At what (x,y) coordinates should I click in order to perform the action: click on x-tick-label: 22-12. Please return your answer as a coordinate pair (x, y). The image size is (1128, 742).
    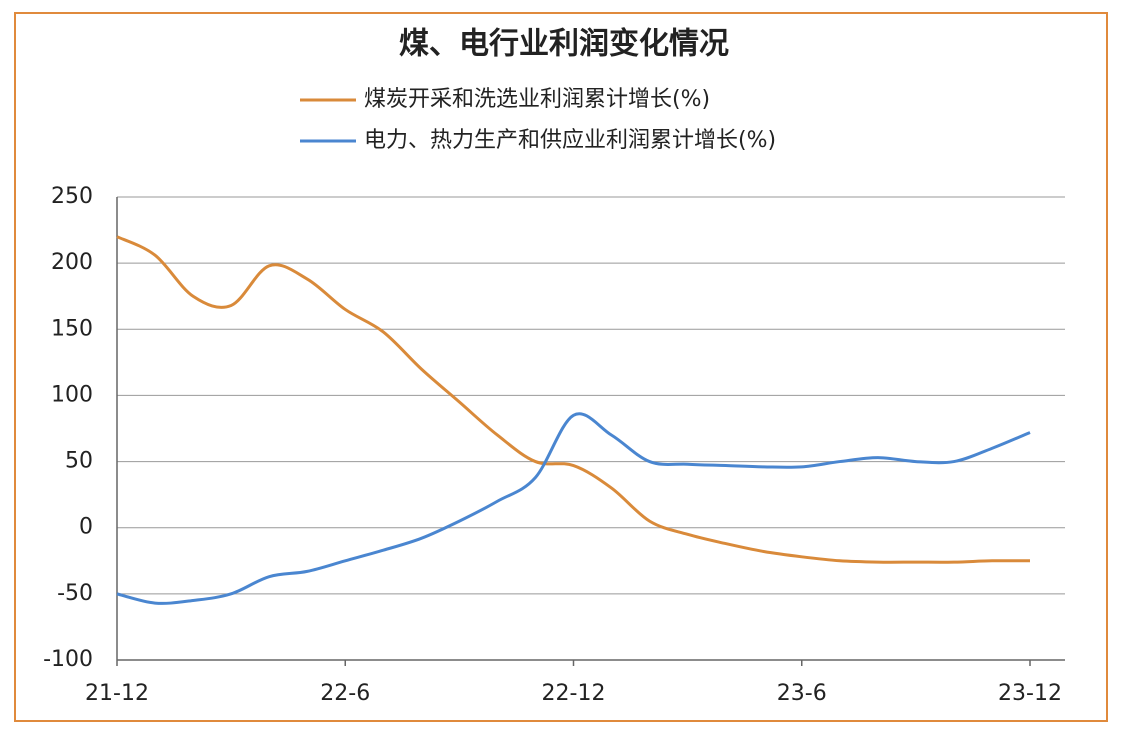
    Looking at the image, I should click on (574, 693).